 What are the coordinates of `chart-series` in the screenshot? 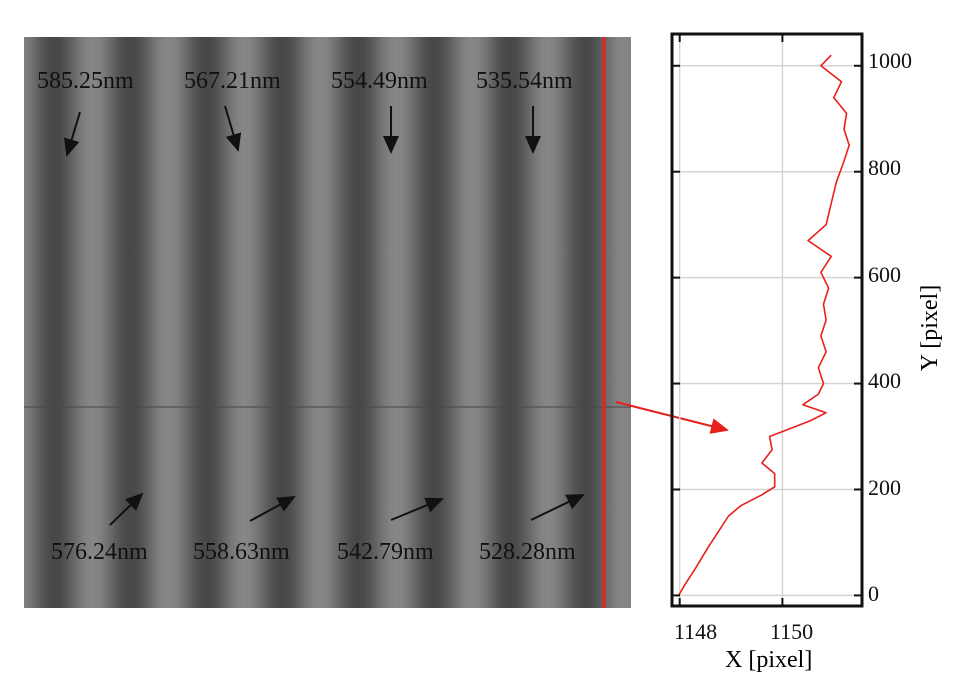 It's located at (764, 325).